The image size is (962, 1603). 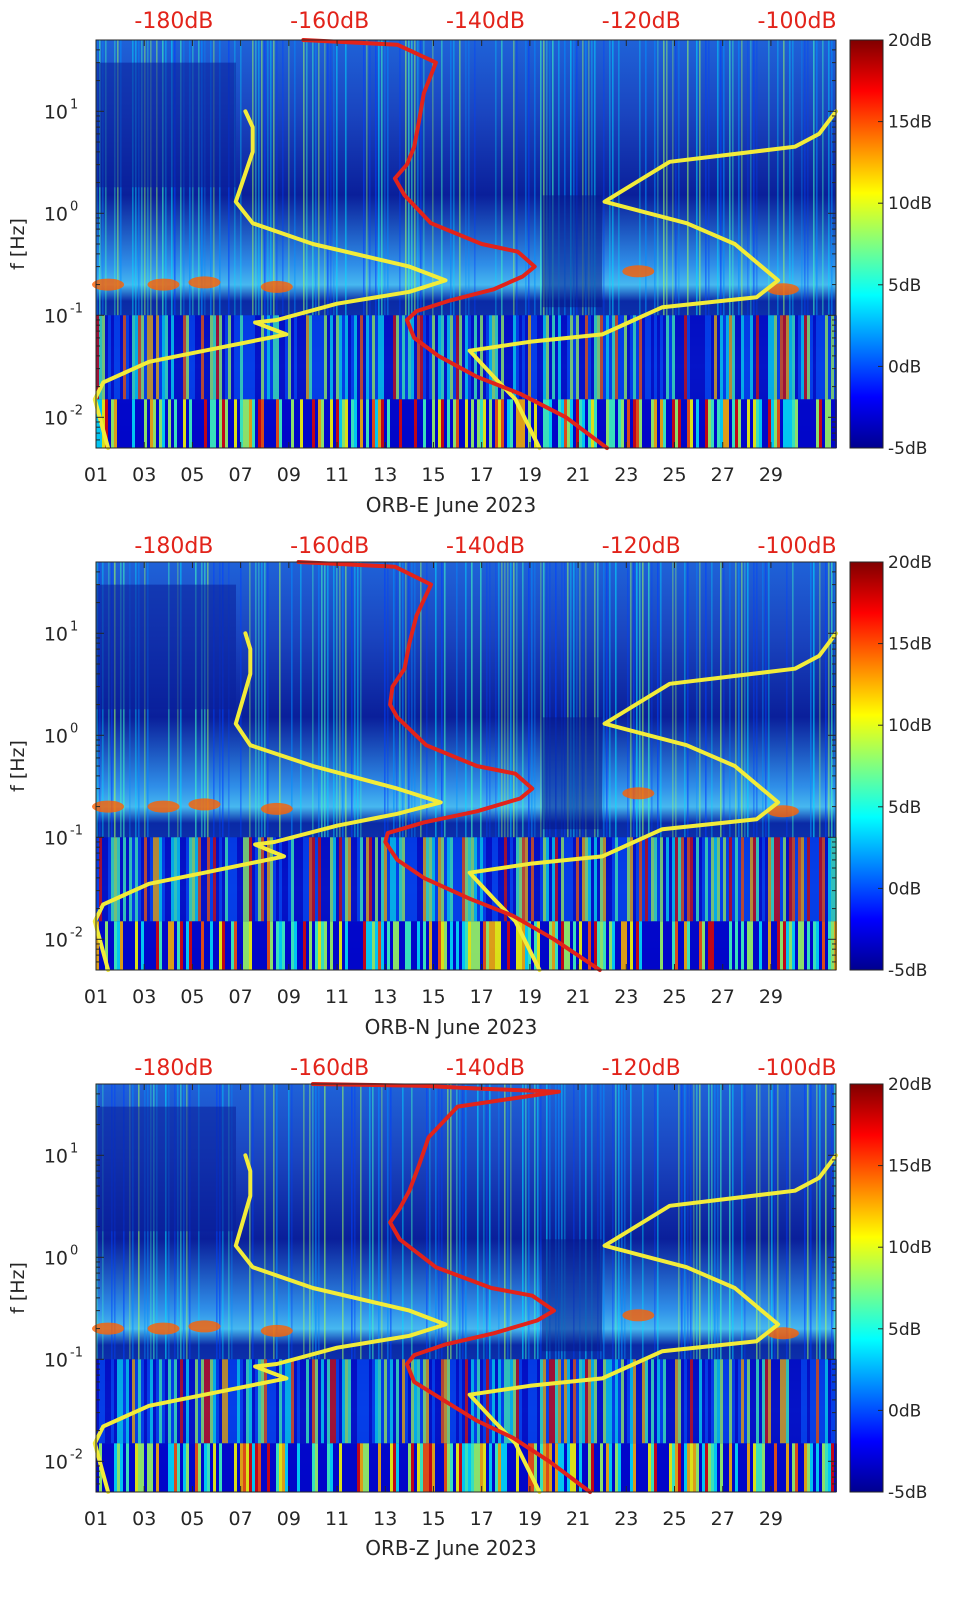 What do you see at coordinates (482, 475) in the screenshot?
I see `x-tick-label: 17` at bounding box center [482, 475].